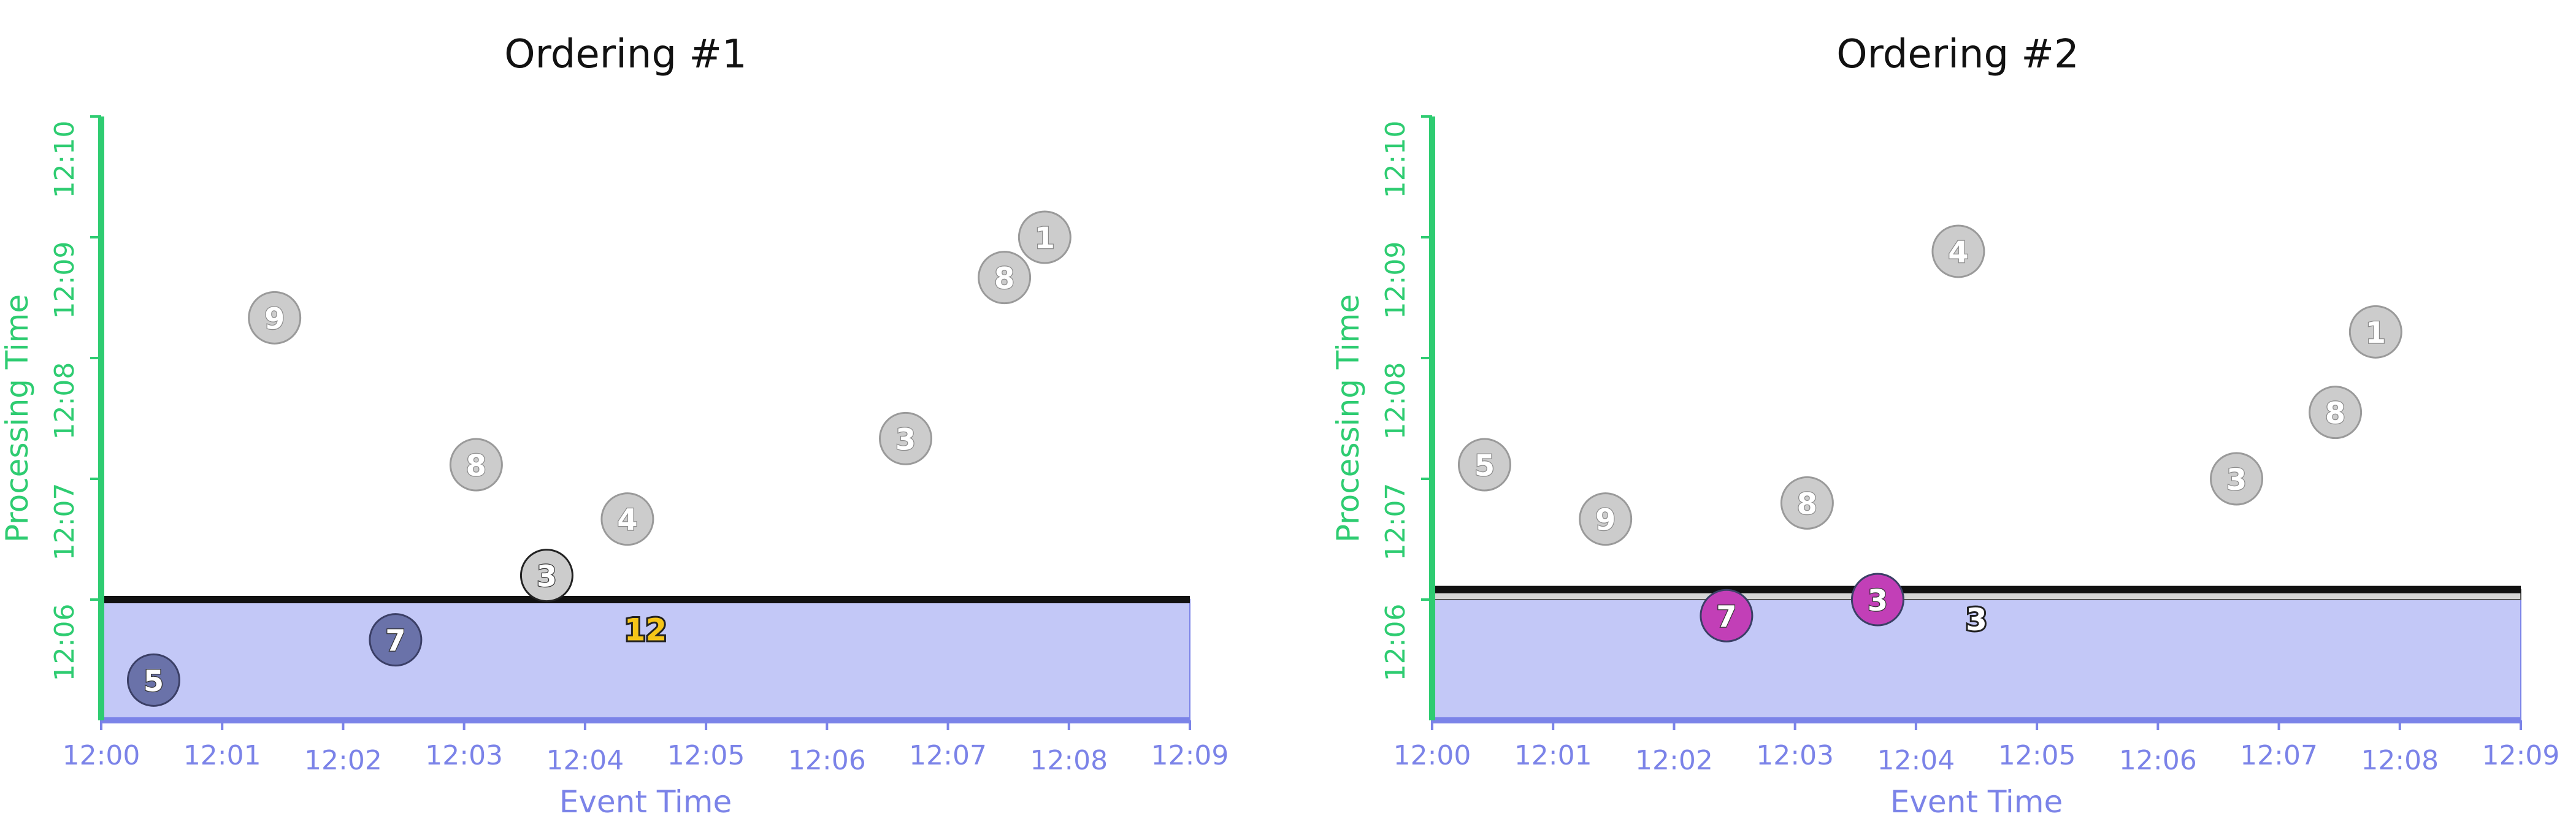 The image size is (2576, 835). What do you see at coordinates (625, 54) in the screenshot?
I see `chart-title: Ordering #1` at bounding box center [625, 54].